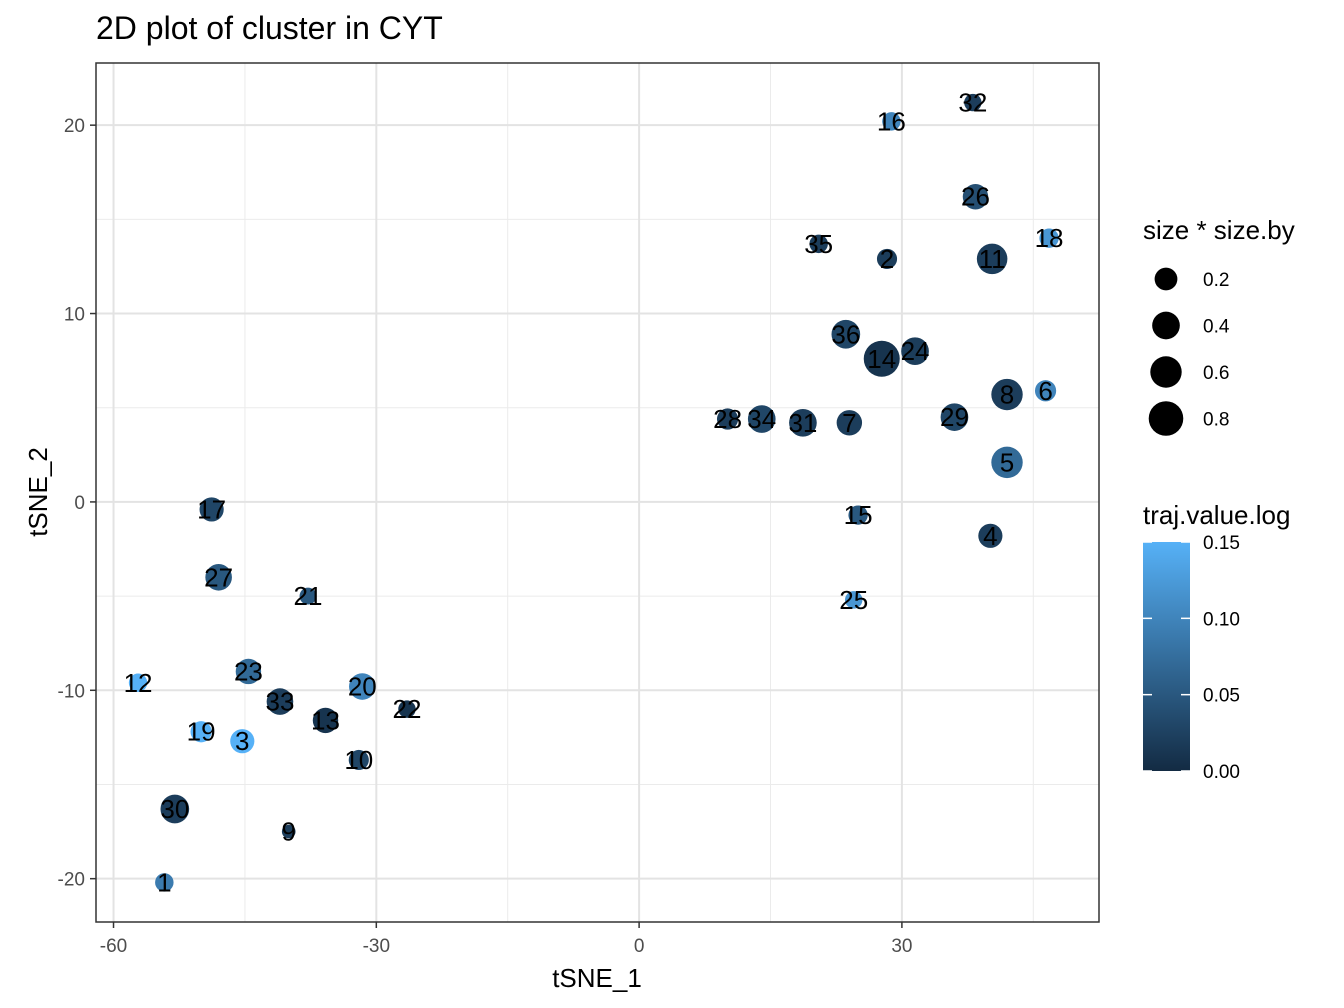  I want to click on point-label-22: 22, so click(407, 709).